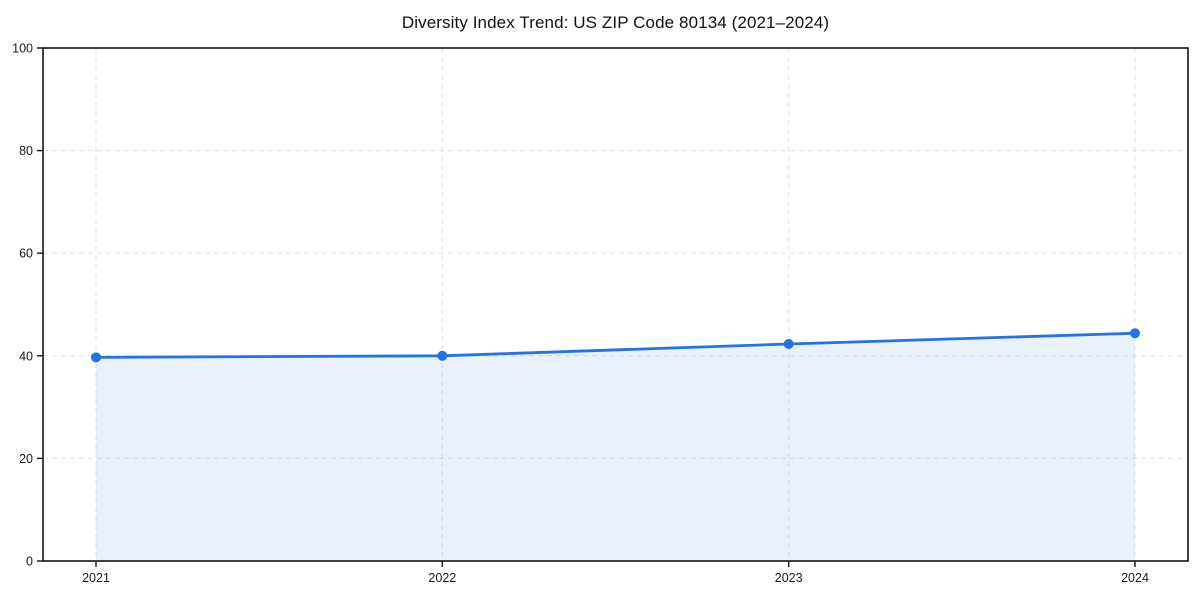  Describe the element at coordinates (96, 357) in the screenshot. I see `data-point-2021` at that location.